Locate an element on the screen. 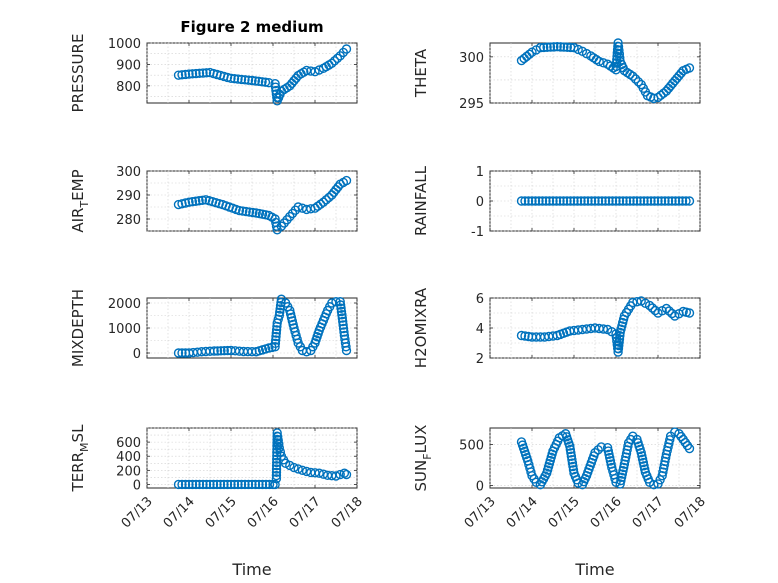  y-axis-label-main: MIXDEPTH is located at coordinates (78, 328).